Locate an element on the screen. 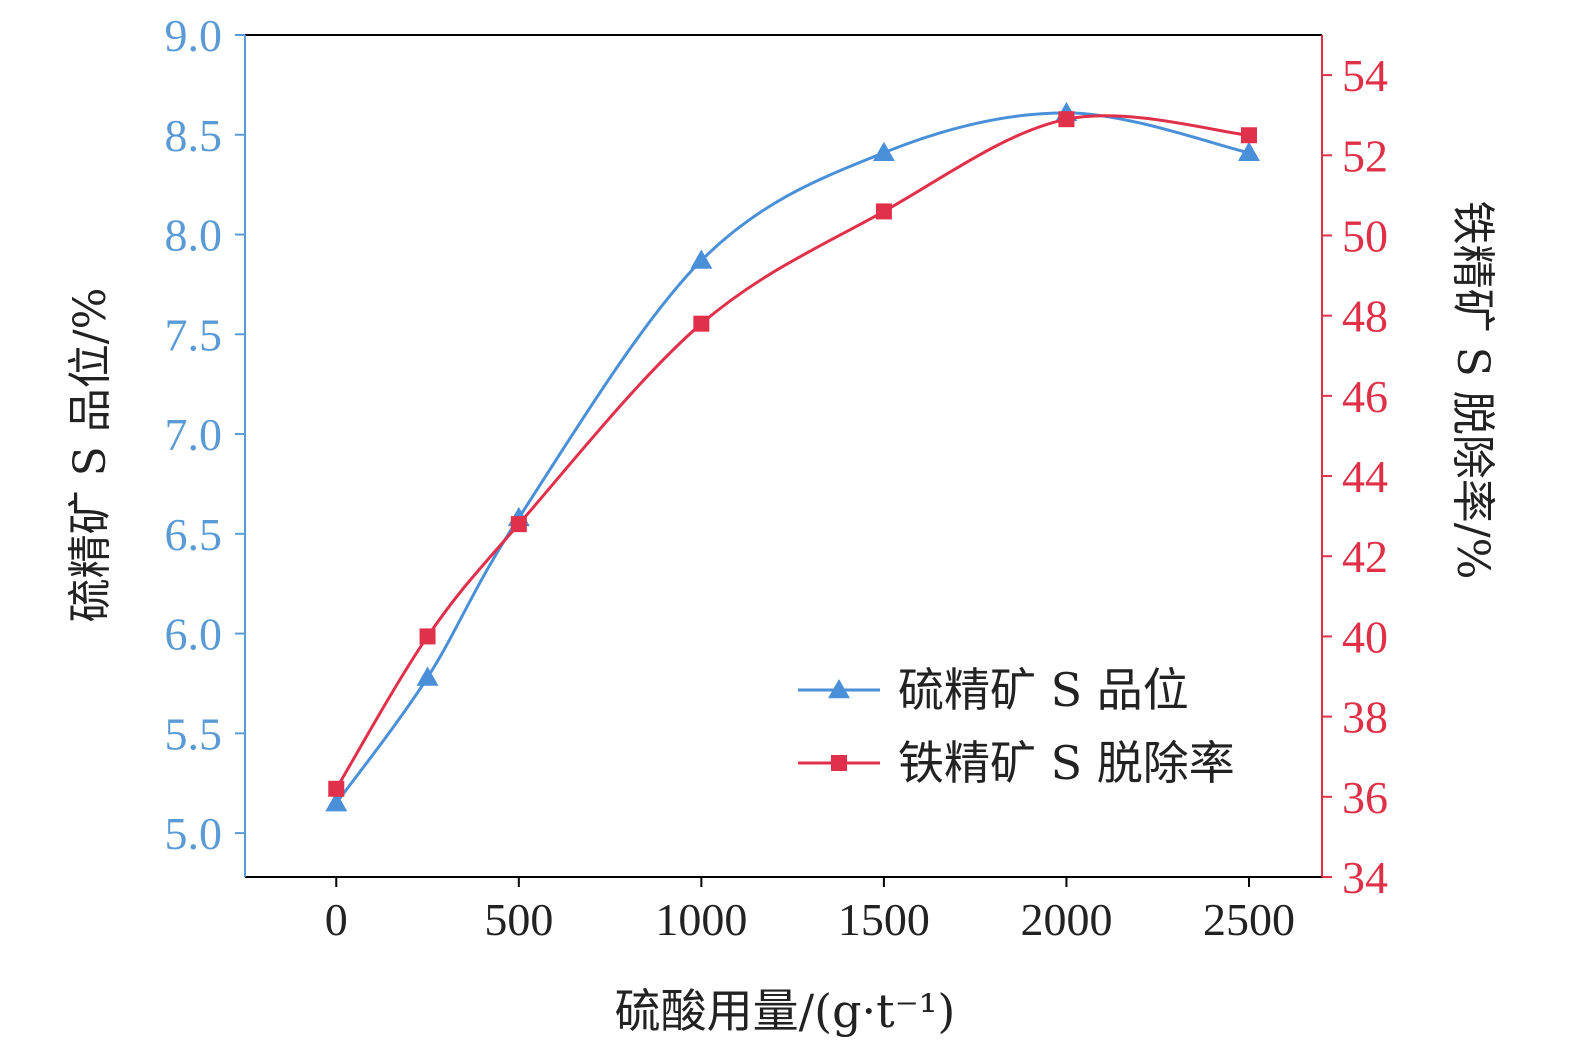 This screenshot has height=1053, width=1575. y-right-tick-label: 36 is located at coordinates (1365, 797).